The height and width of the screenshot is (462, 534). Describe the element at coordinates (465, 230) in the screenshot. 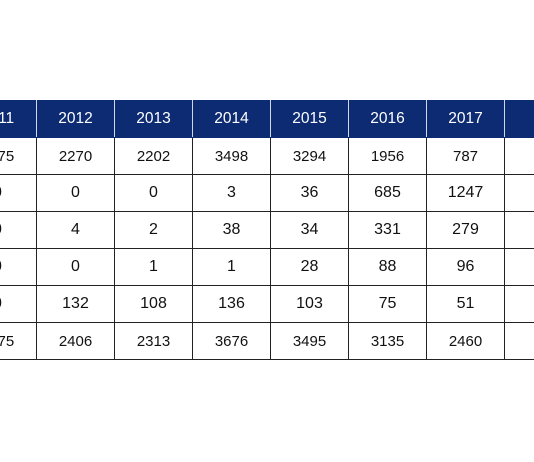

I see `table-cell: 279` at that location.